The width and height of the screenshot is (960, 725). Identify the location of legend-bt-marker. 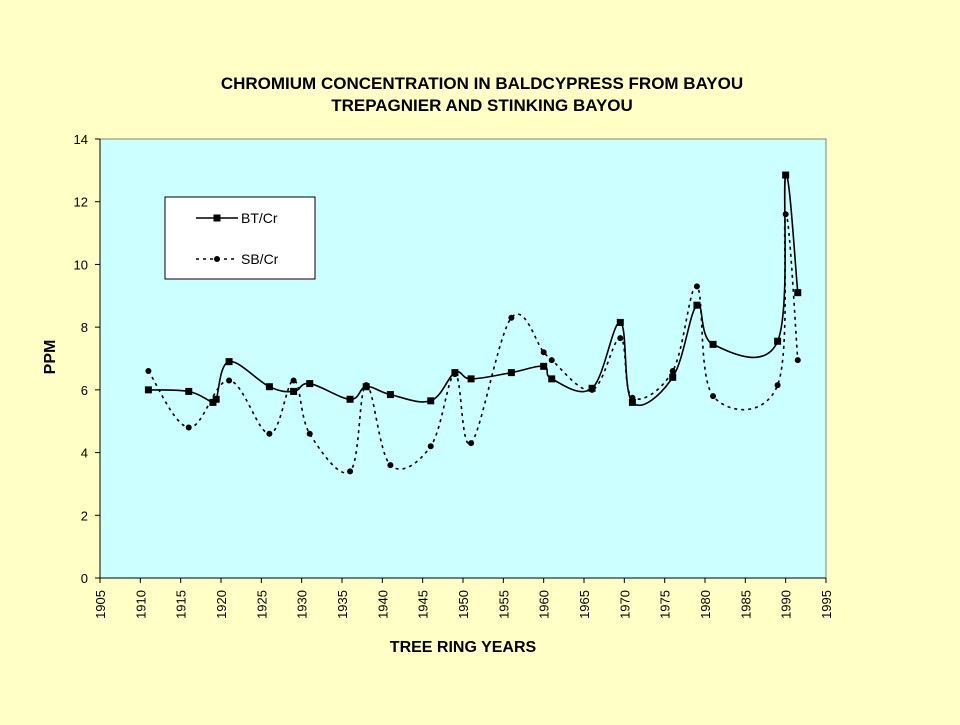
(217, 218).